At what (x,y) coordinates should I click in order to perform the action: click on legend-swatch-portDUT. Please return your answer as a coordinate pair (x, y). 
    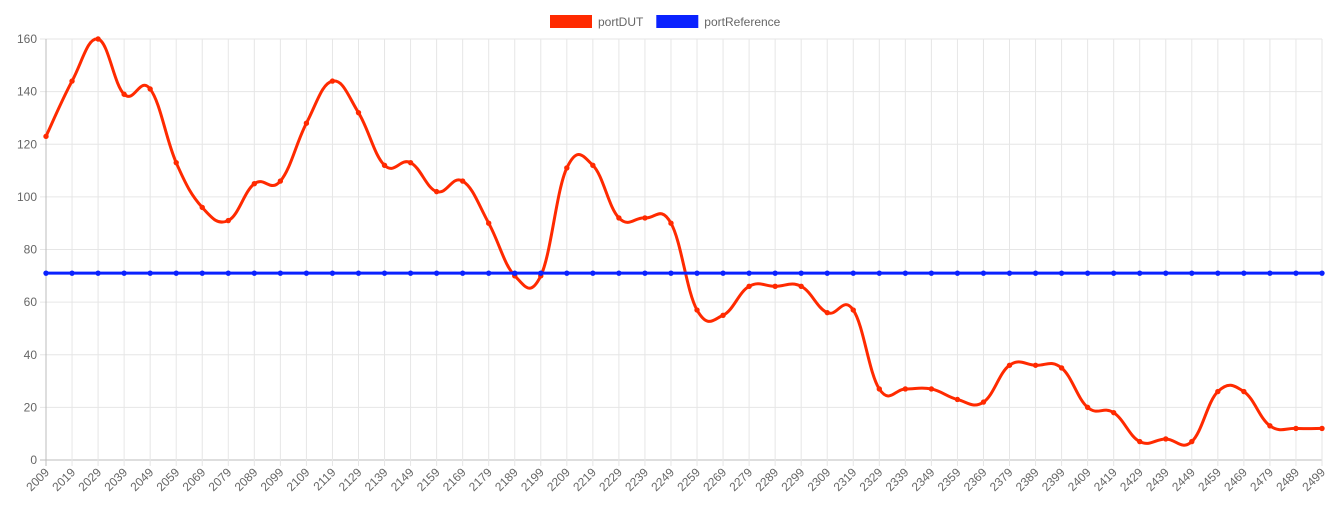
    Looking at the image, I should click on (571, 21).